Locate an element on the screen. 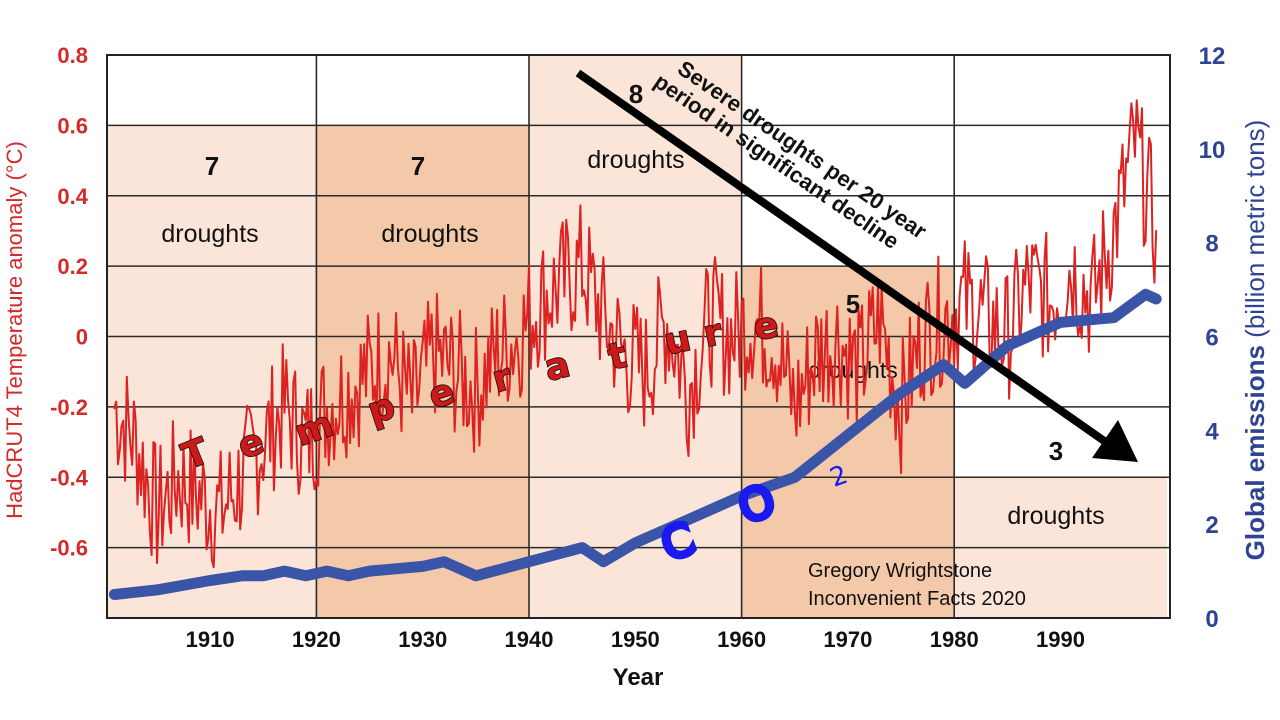  x-tick-label: 1930 is located at coordinates (422, 639).